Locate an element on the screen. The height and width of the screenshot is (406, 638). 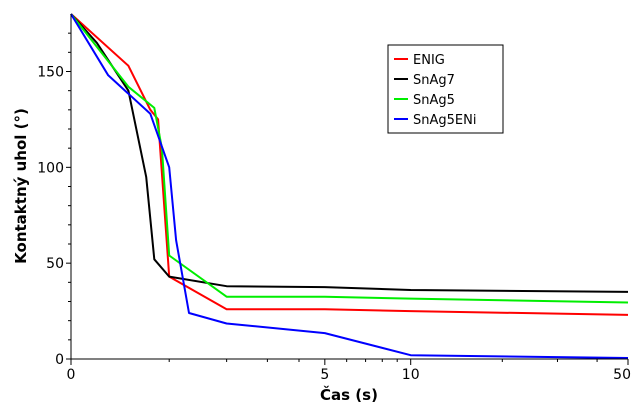
x-tick-label: 0 is located at coordinates (71, 375).